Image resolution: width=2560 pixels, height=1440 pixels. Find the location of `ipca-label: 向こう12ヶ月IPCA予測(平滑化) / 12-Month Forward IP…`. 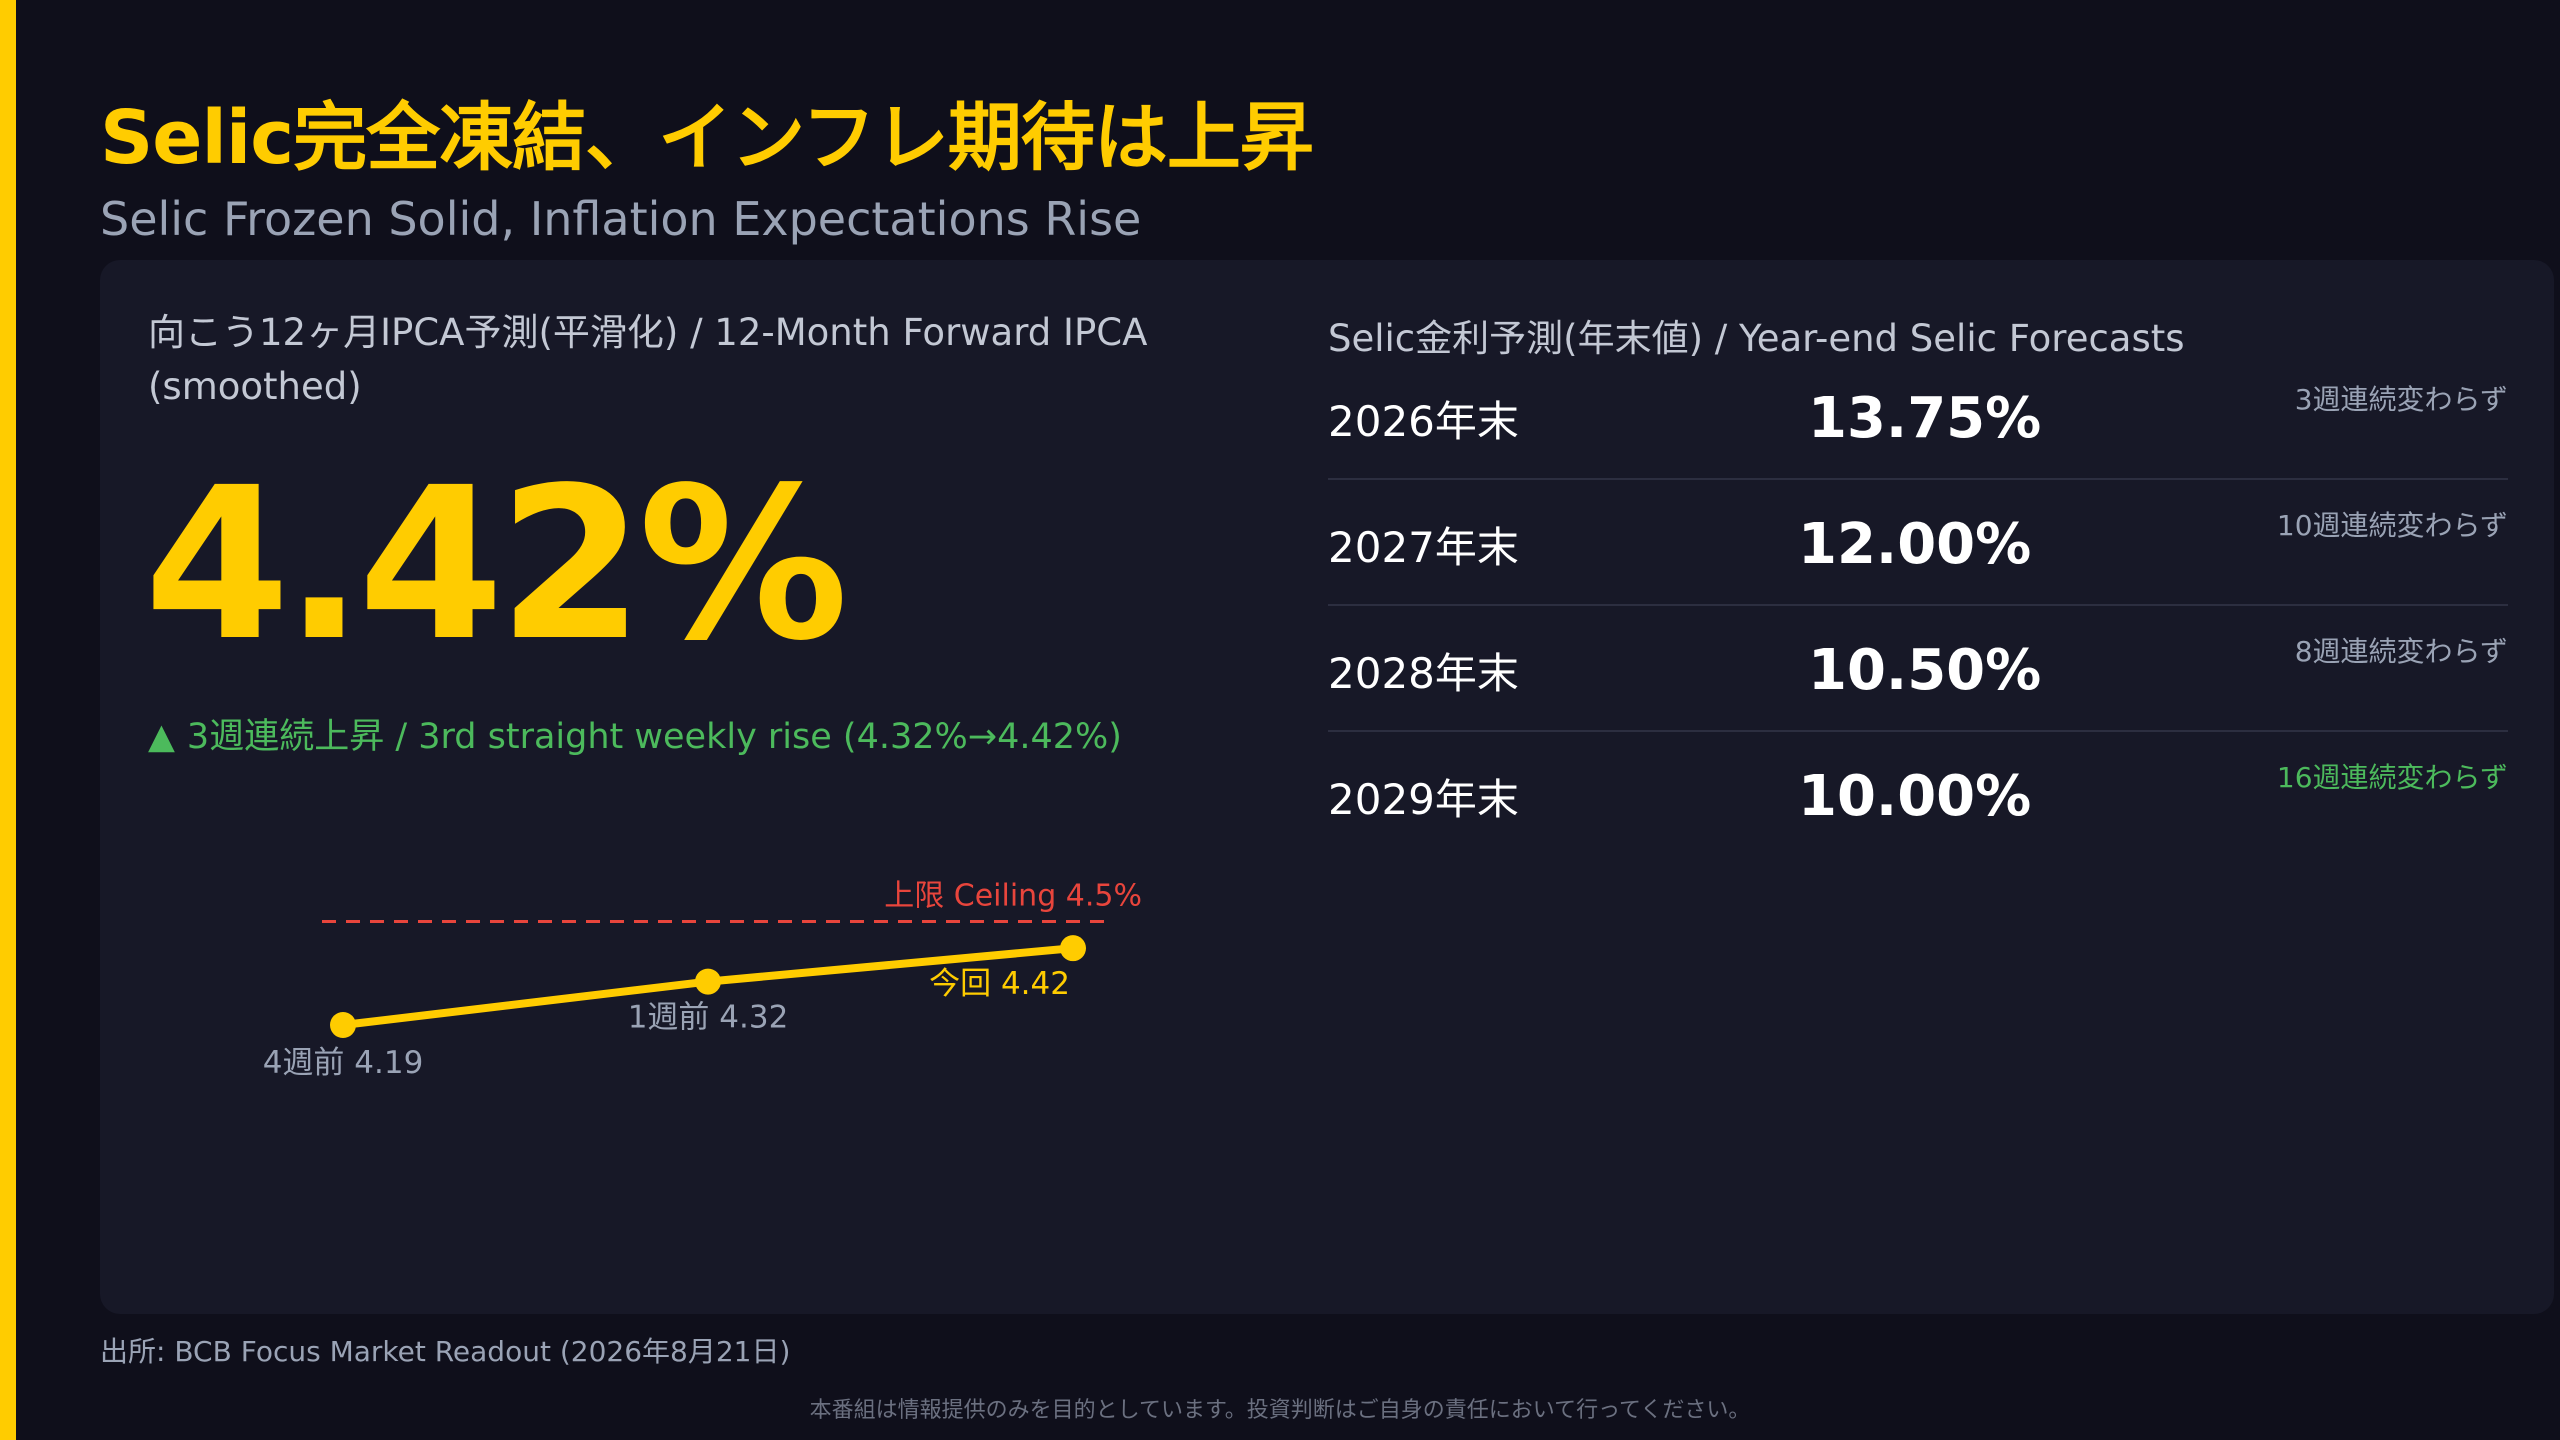

ipca-label: 向こう12ヶ月IPCA予測(平滑化) / 12-Month Forward IP… is located at coordinates (648, 359).